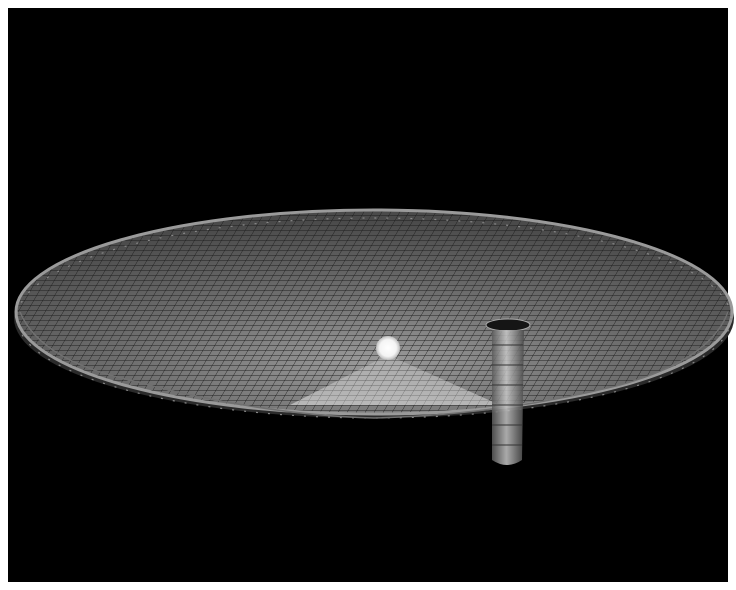  I want to click on light-sphere, so click(388, 348).